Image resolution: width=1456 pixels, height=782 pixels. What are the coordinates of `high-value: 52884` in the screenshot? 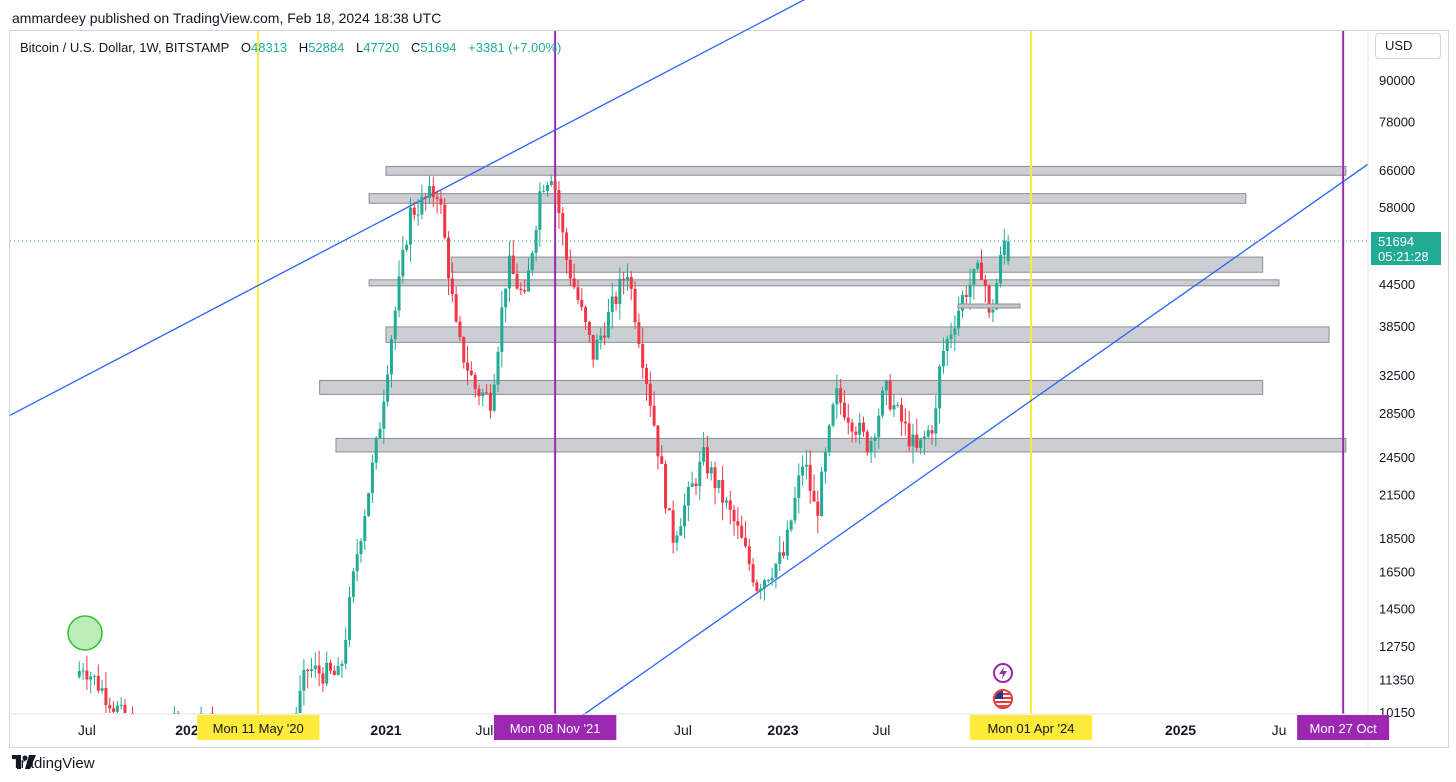 It's located at (326, 47).